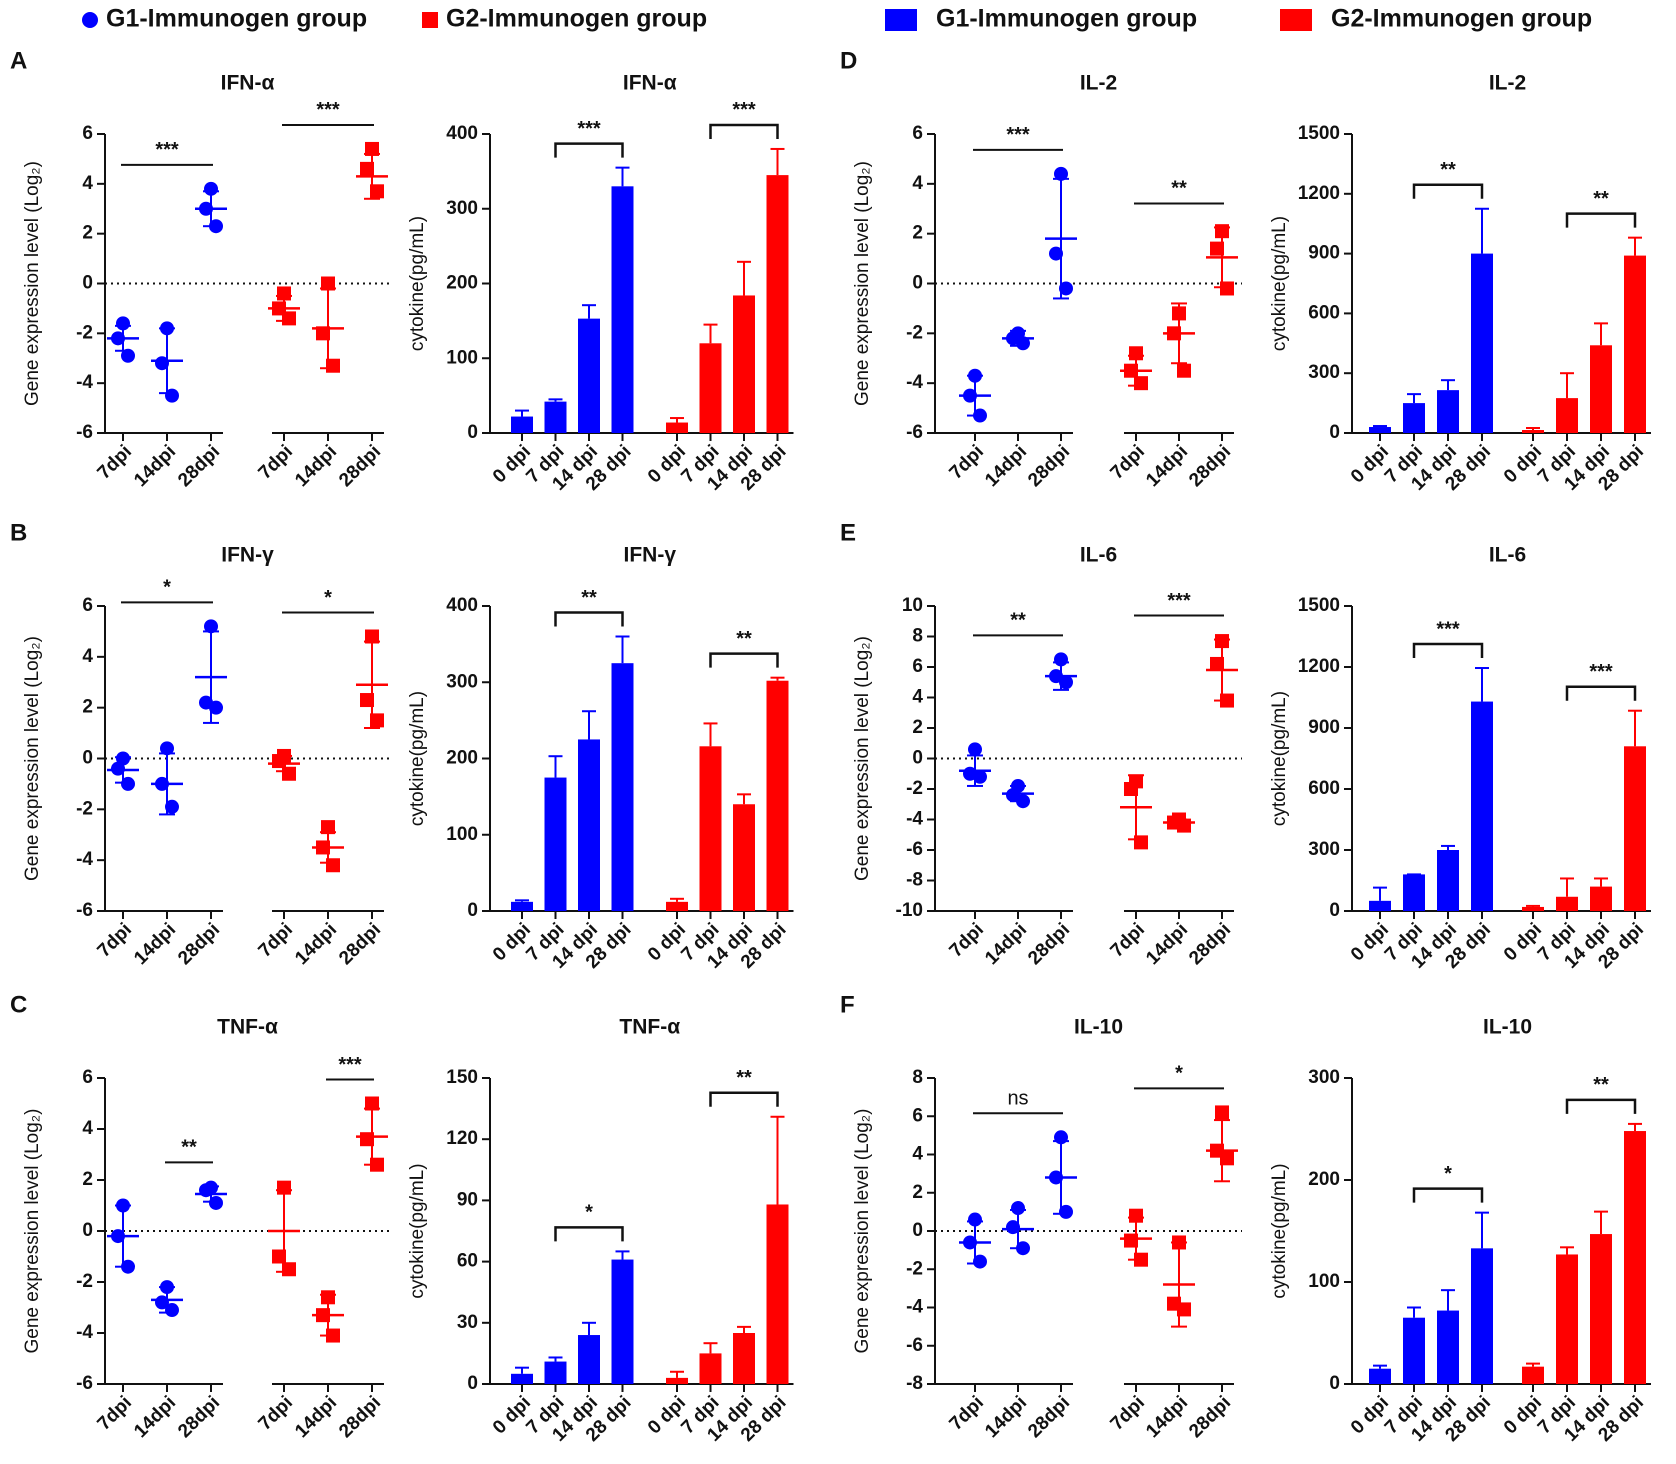 The width and height of the screenshot is (1676, 1464). Describe the element at coordinates (1461, 19) in the screenshot. I see `legend-label: G2-Immunogen group` at that location.